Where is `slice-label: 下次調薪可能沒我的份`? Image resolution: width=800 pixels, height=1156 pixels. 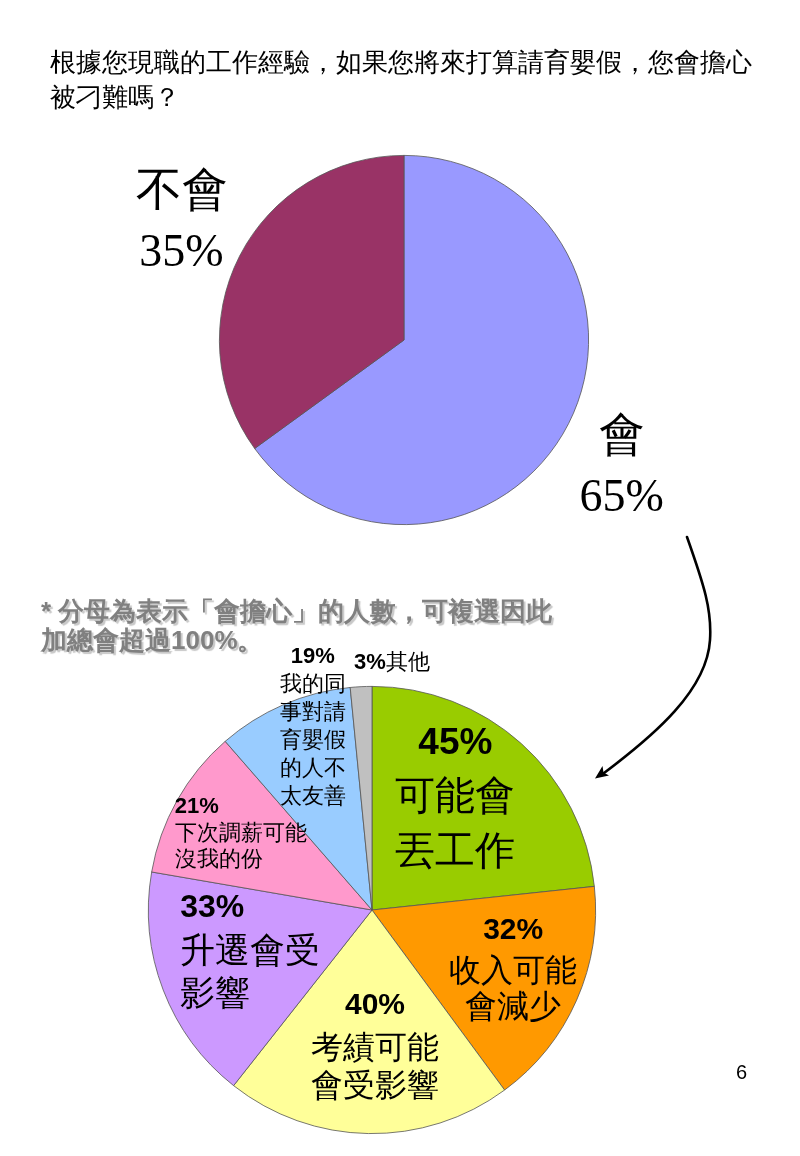 slice-label: 下次調薪可能沒我的份 is located at coordinates (240, 846).